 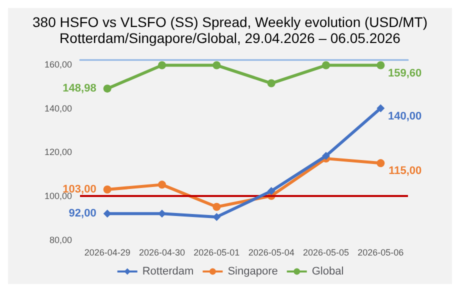 What do you see at coordinates (58, 152) in the screenshot?
I see `y-tick-label: 120,00` at bounding box center [58, 152].